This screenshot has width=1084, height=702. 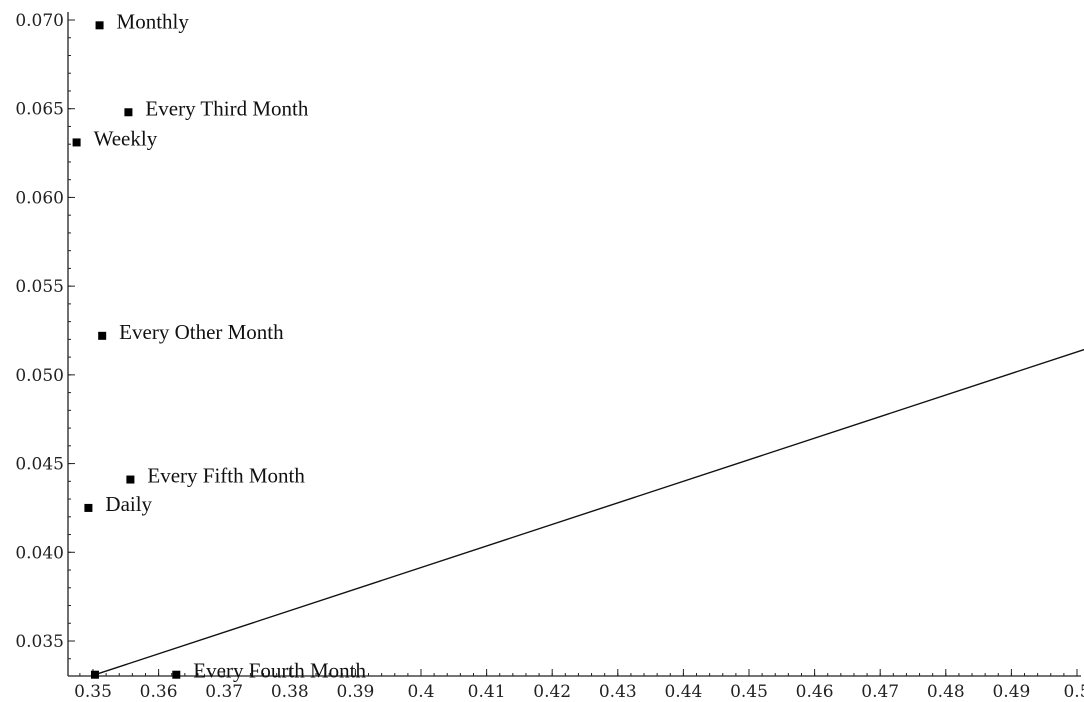 What do you see at coordinates (946, 692) in the screenshot?
I see `x-tick-label: 0.48` at bounding box center [946, 692].